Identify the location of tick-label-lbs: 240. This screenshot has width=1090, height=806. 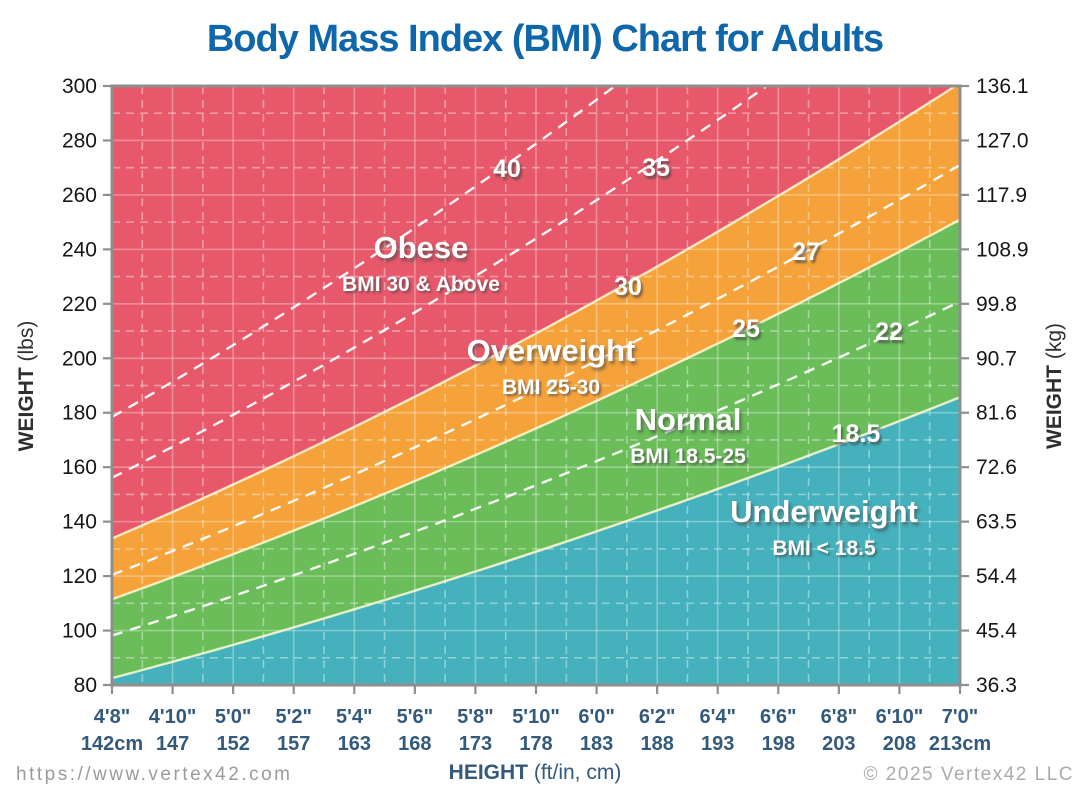
(79, 249).